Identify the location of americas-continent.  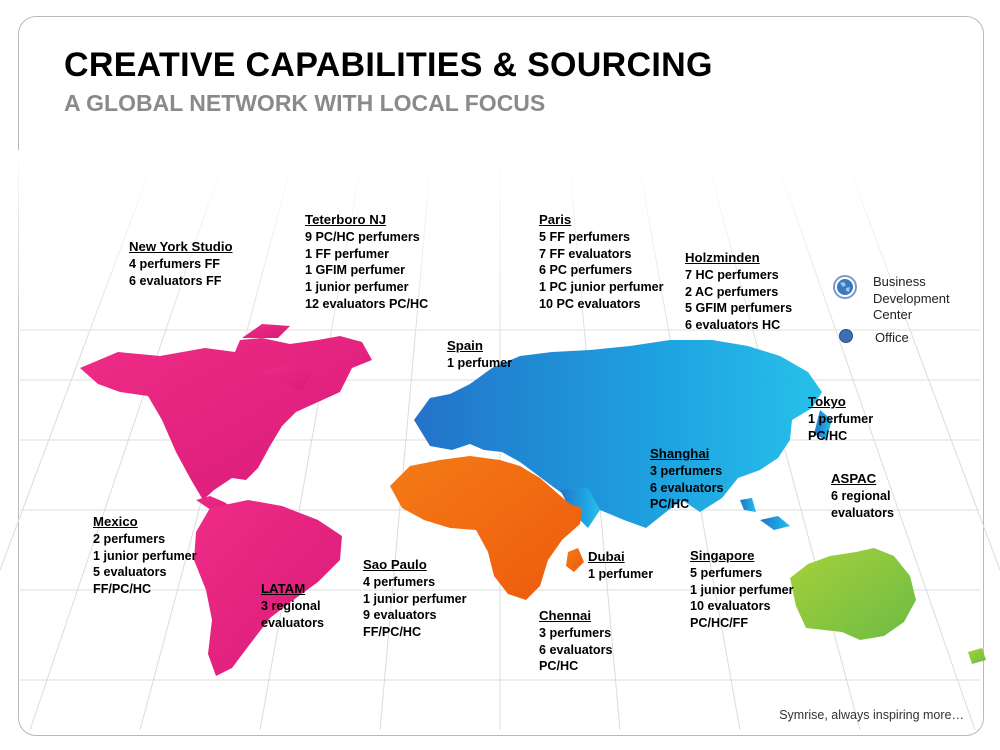
(226, 500).